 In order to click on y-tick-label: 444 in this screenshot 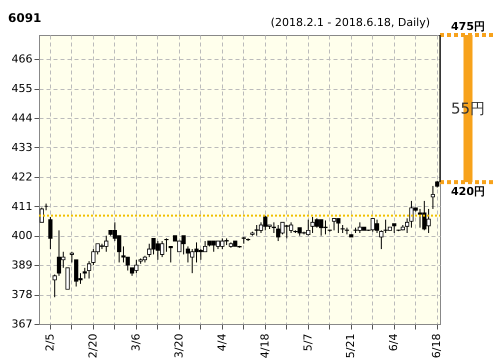, I will do `click(22, 117)`.